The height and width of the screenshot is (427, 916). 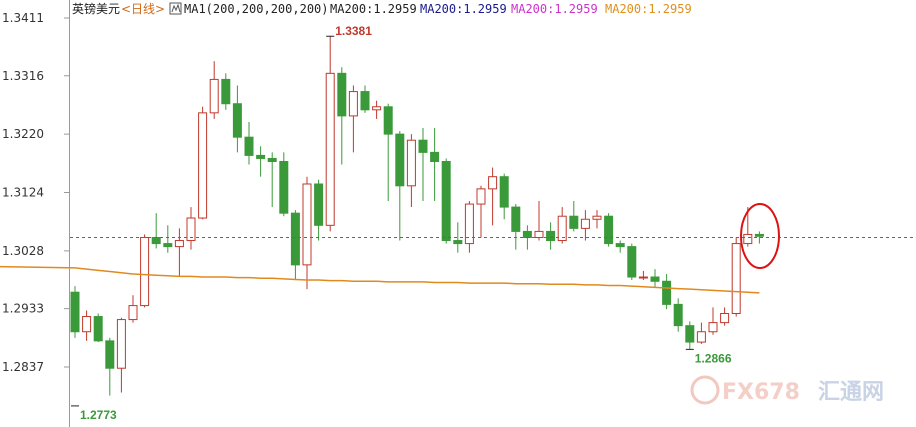 I want to click on watermark: FX678 汇通网, so click(x=787, y=390).